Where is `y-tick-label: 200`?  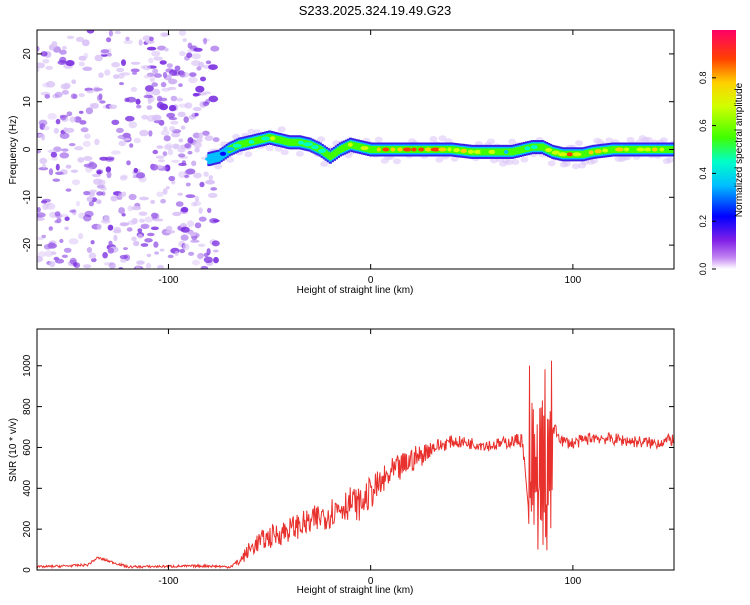
y-tick-label: 200 is located at coordinates (27, 528).